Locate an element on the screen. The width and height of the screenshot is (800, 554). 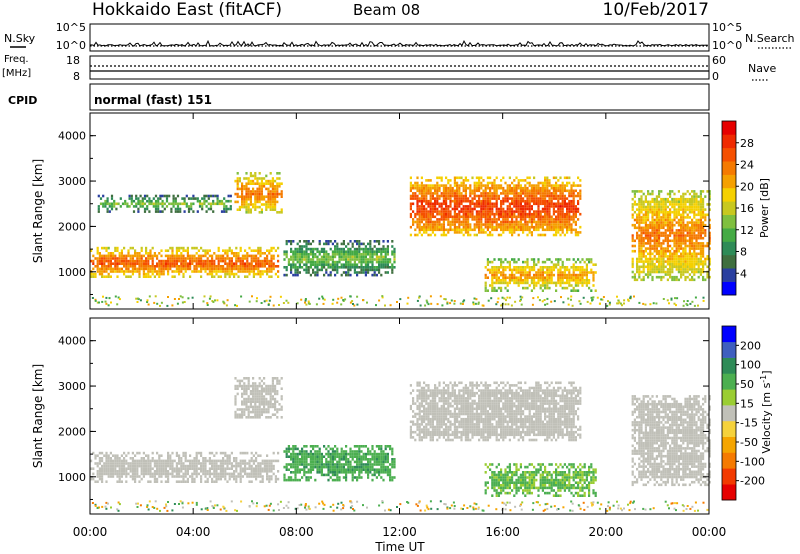
colorbar-tick-label: -100 is located at coordinates (752, 461).